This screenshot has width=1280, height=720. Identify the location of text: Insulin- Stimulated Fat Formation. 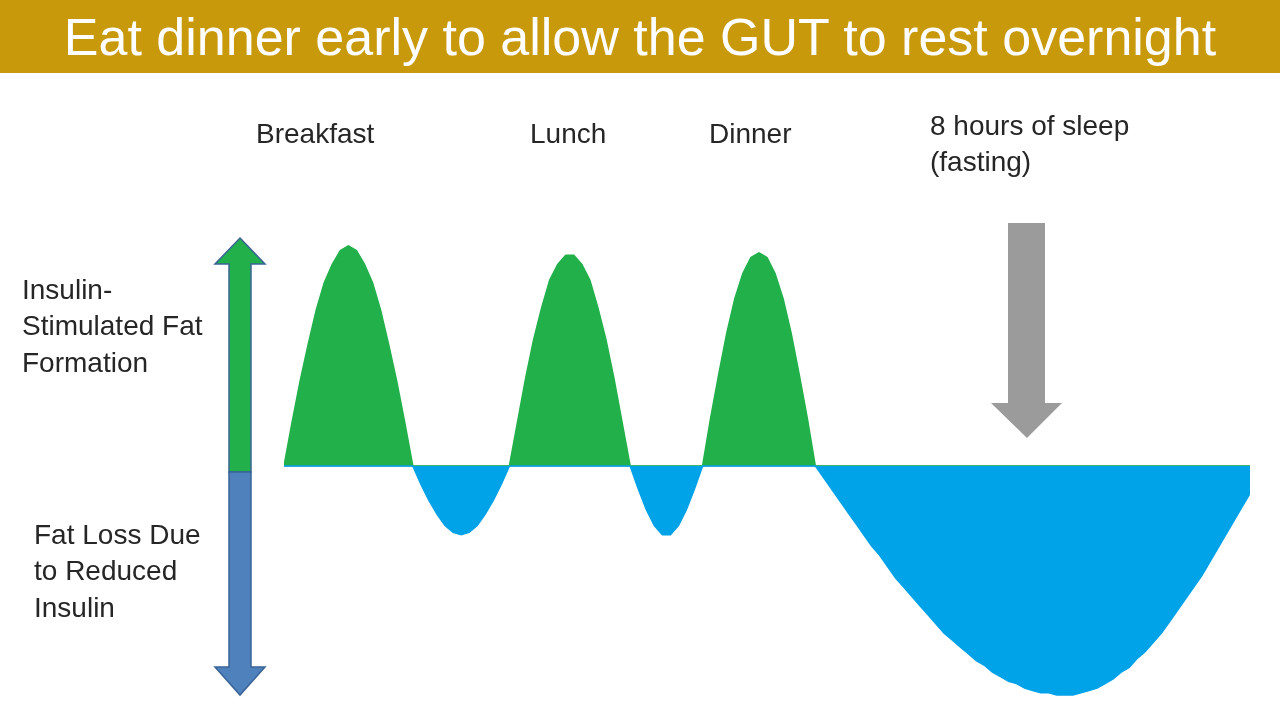
(112, 326).